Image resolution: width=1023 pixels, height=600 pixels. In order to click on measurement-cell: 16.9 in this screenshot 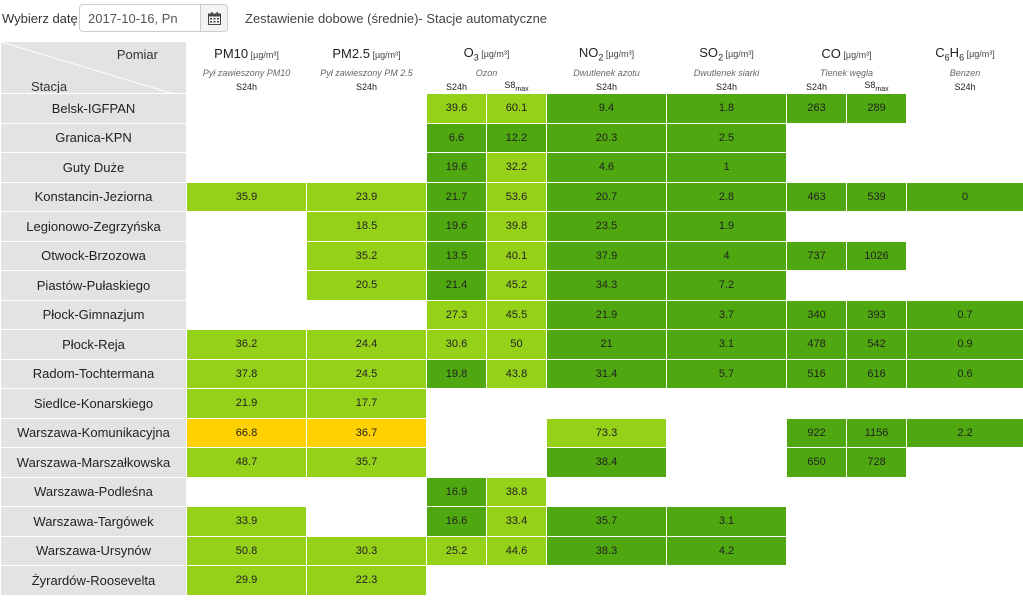, I will do `click(456, 491)`.